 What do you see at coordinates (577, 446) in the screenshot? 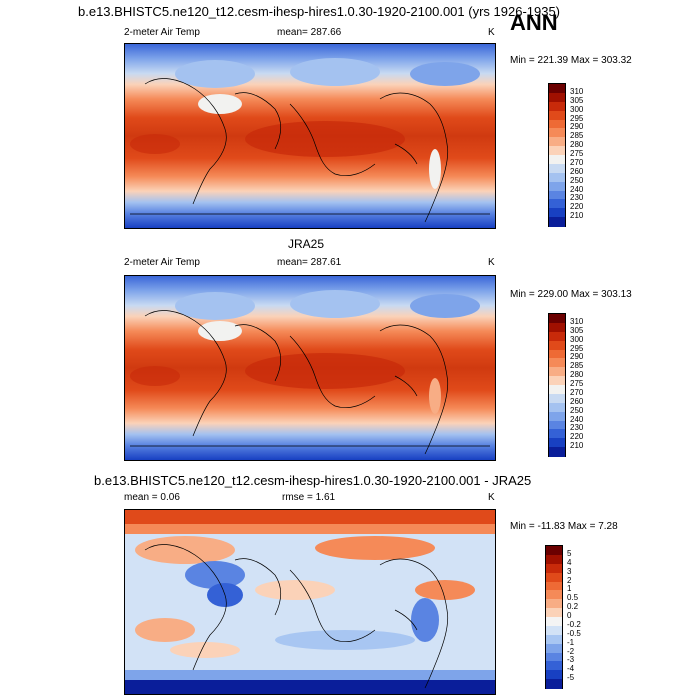
I see `colorbar-tick-label: 210` at bounding box center [577, 446].